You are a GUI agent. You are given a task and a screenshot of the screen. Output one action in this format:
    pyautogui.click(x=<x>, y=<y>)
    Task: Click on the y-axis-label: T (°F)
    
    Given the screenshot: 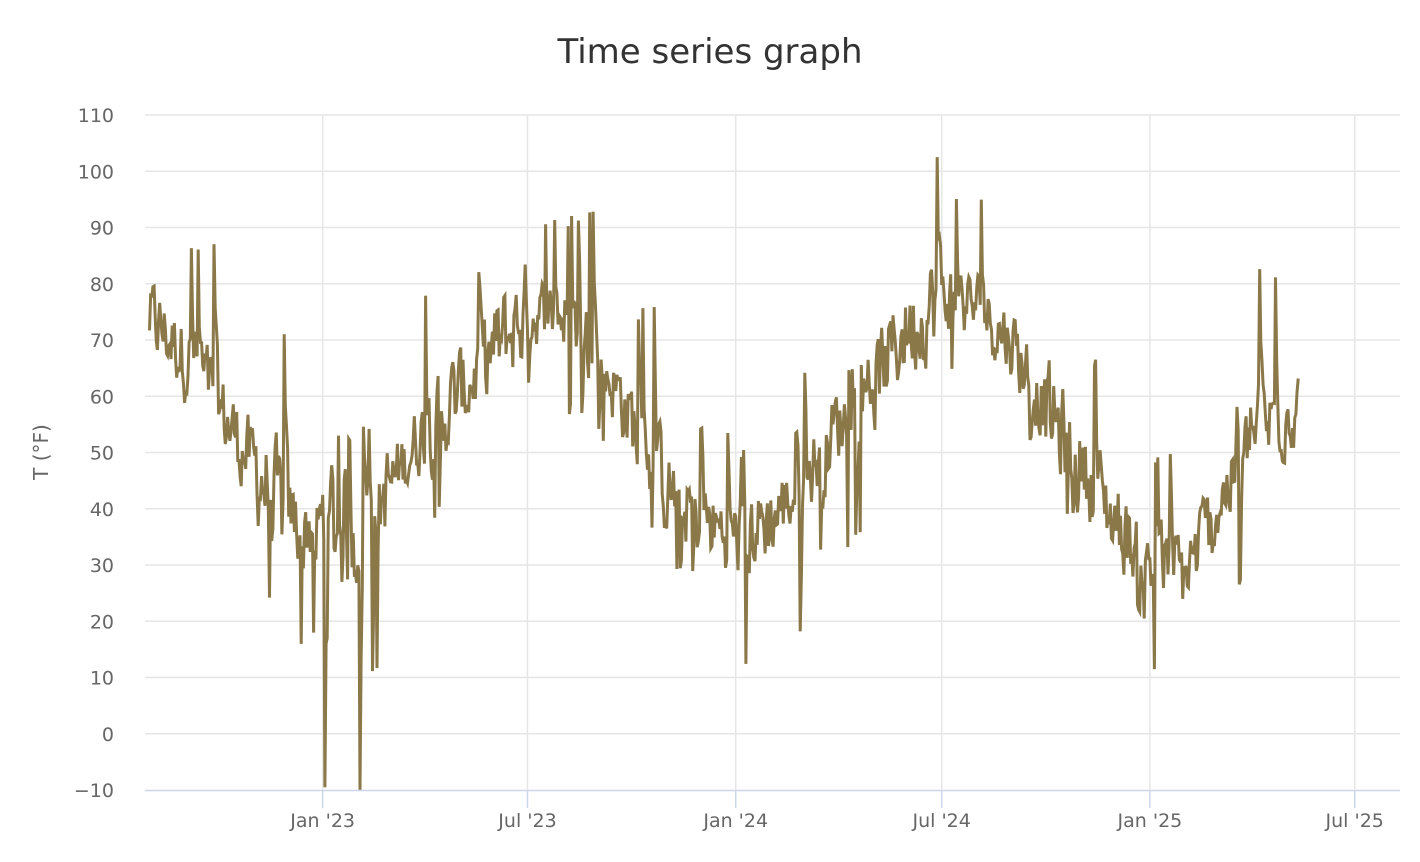 What is the action you would take?
    pyautogui.click(x=41, y=452)
    